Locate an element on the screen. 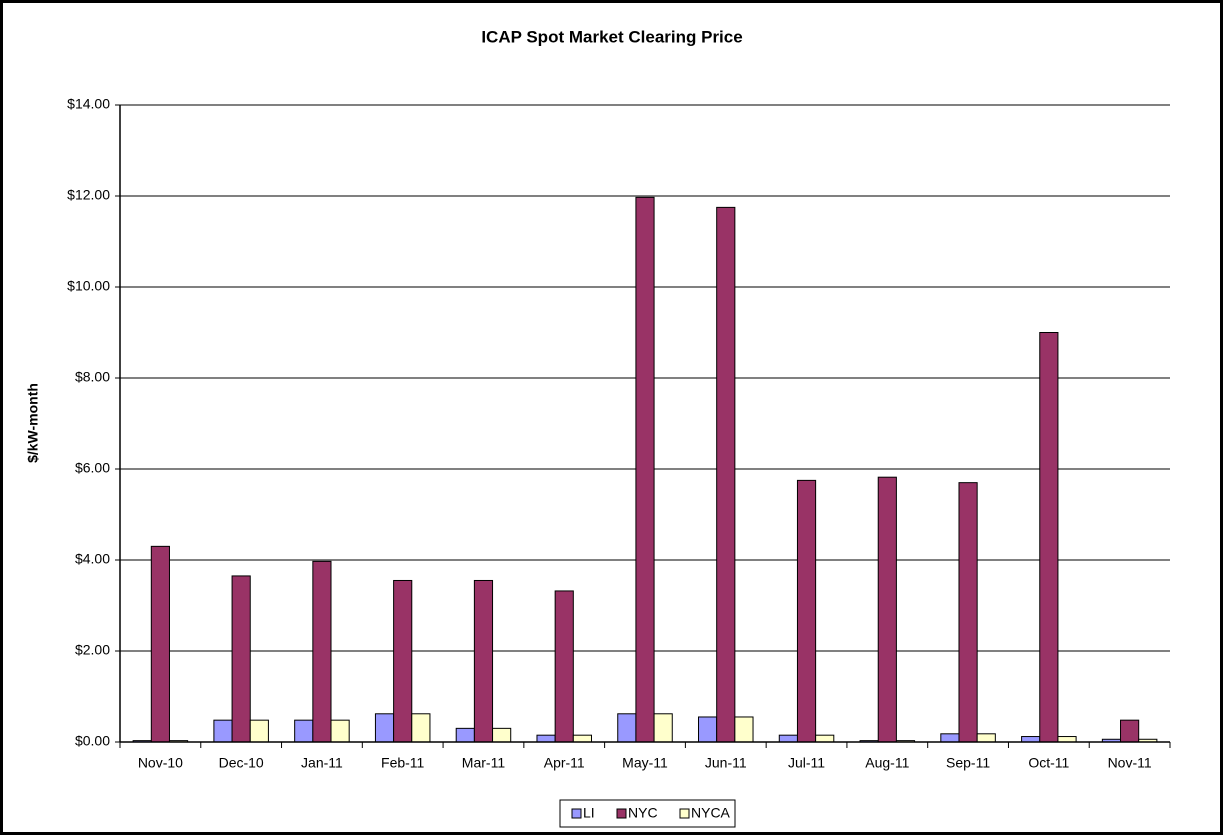 This screenshot has width=1223, height=835. x-tick-label: Aug-11 is located at coordinates (887, 763).